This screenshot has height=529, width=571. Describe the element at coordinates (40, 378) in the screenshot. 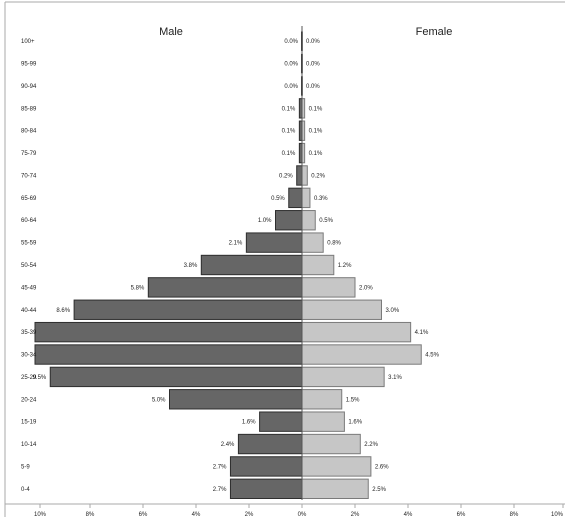

I see `data-label-male-25-29: 9.5%` at that location.